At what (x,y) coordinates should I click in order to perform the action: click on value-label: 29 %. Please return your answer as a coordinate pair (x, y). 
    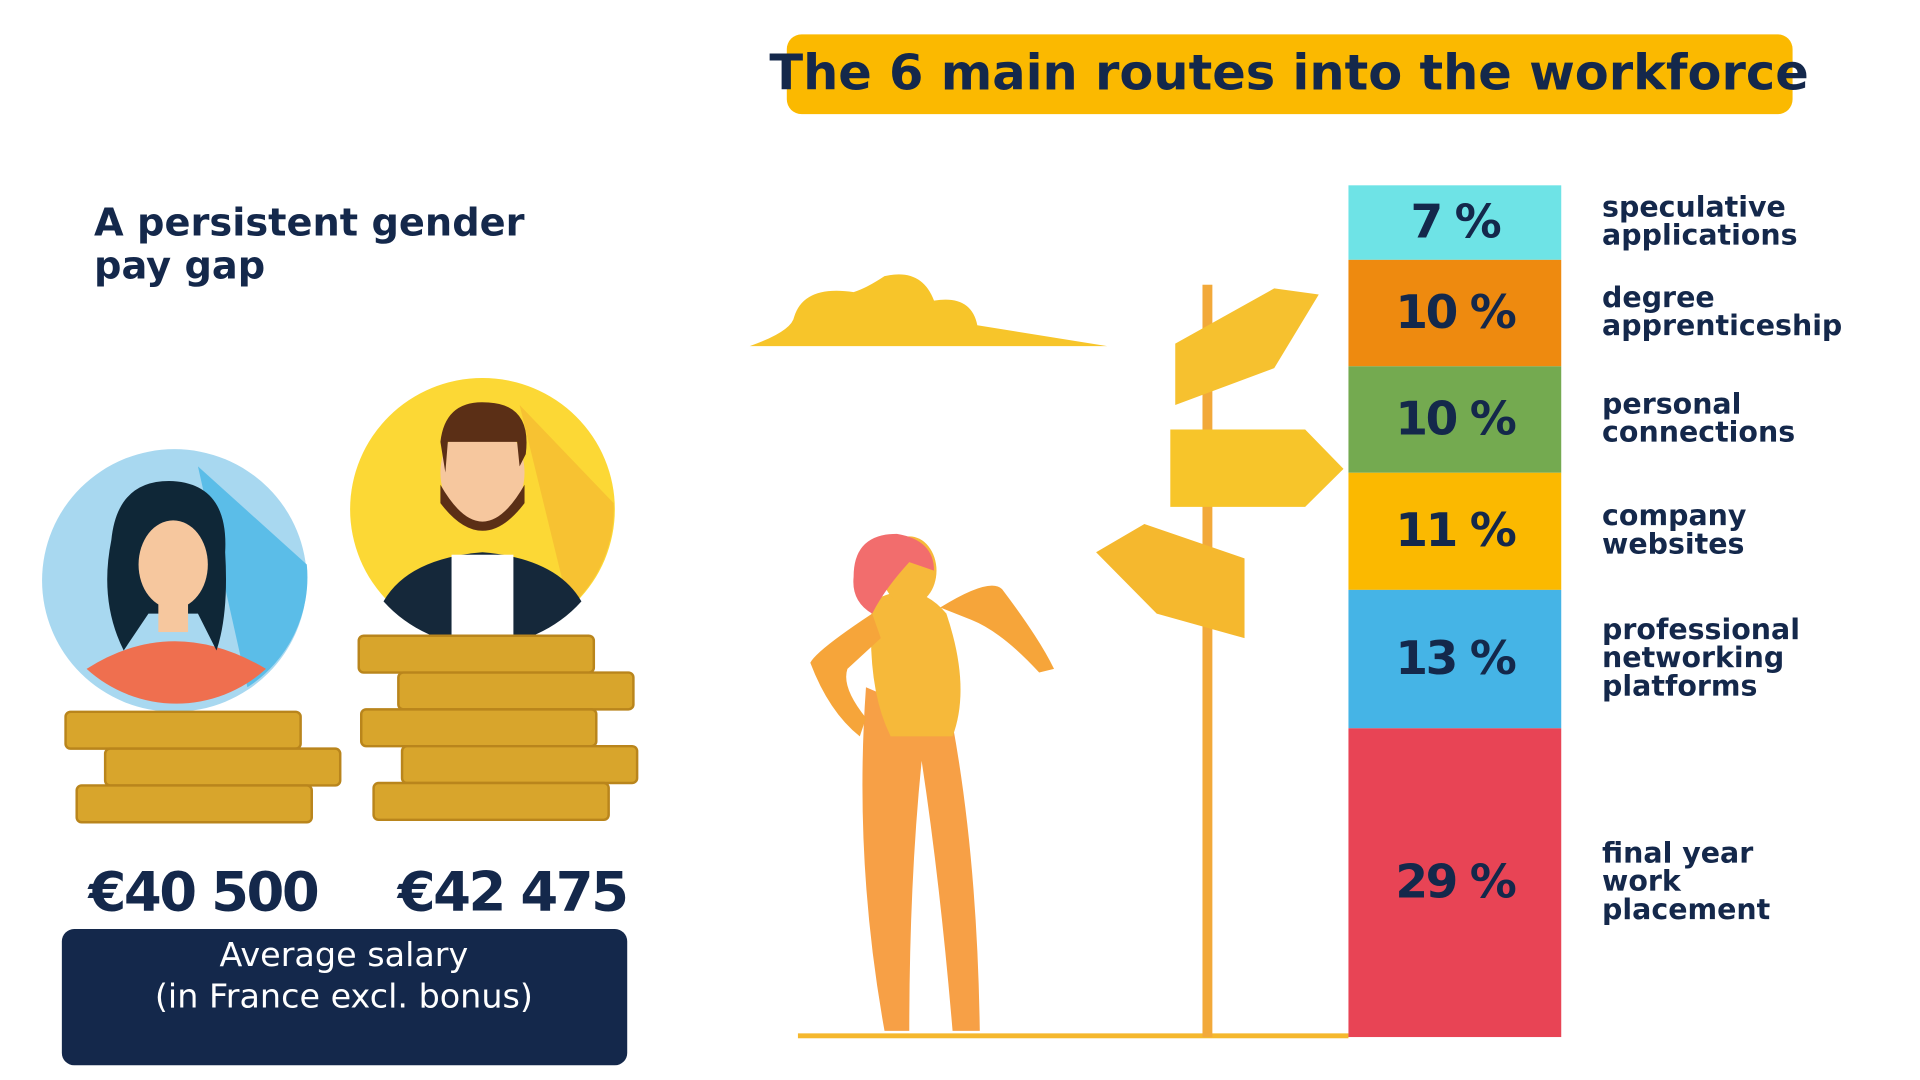
    Looking at the image, I should click on (1455, 883).